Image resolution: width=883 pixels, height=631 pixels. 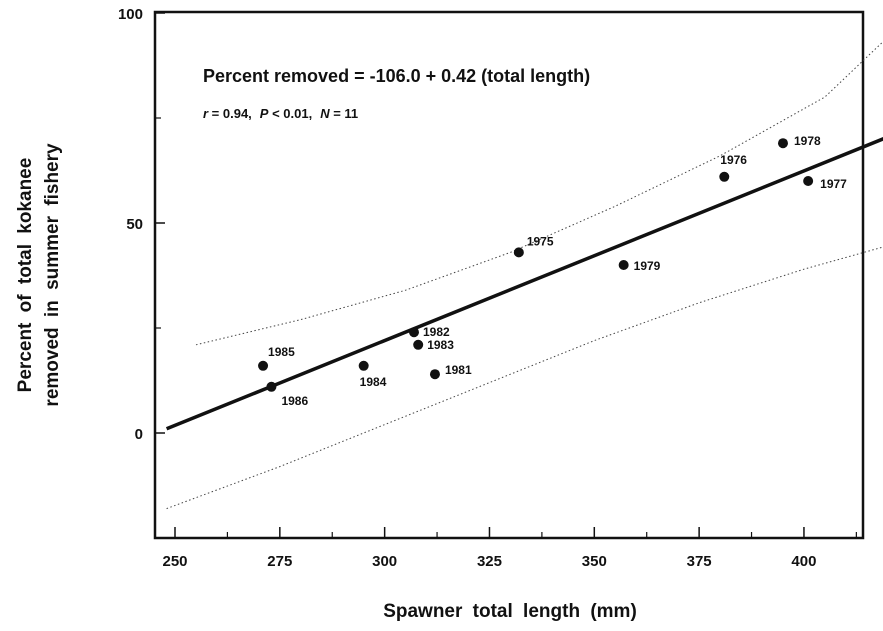 What do you see at coordinates (623, 265) in the screenshot?
I see `data-point-1979` at bounding box center [623, 265].